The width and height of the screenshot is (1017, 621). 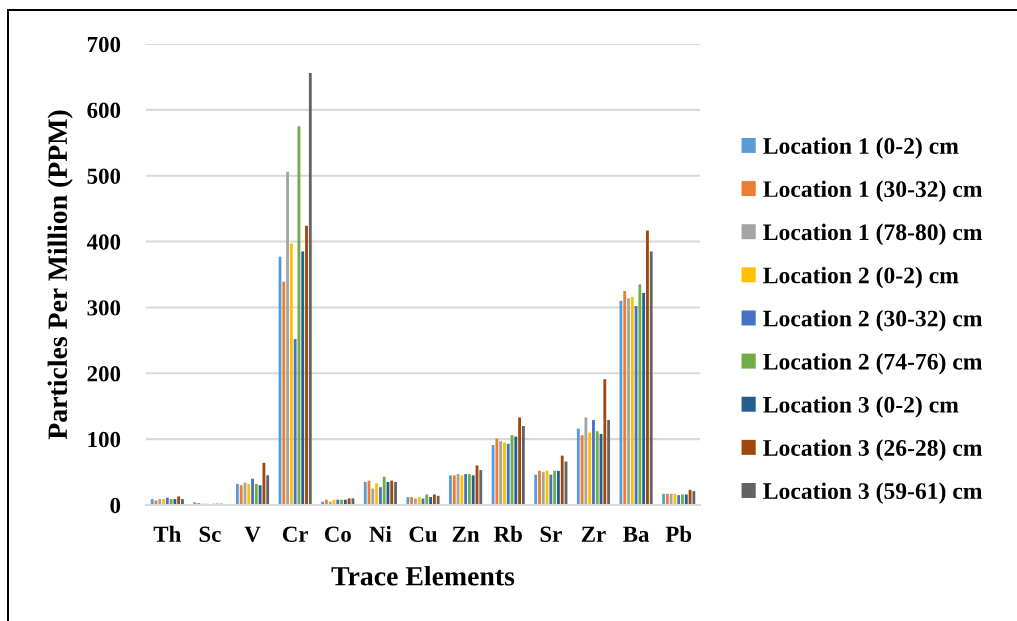 What do you see at coordinates (636, 534) in the screenshot?
I see `x-tick-label: Ba` at bounding box center [636, 534].